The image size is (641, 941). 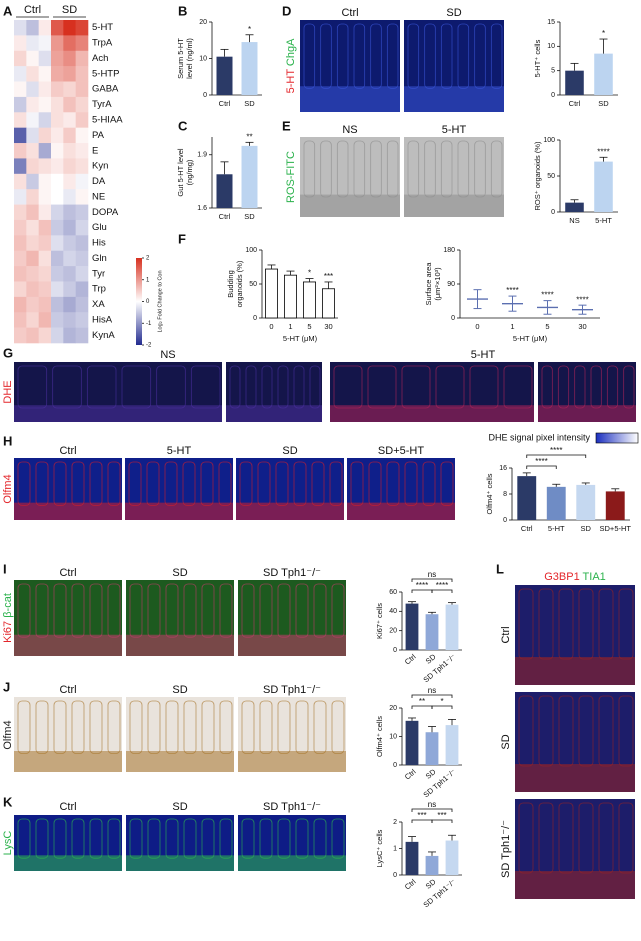 I want to click on heatmap-row-label: Ach, so click(x=100, y=58).